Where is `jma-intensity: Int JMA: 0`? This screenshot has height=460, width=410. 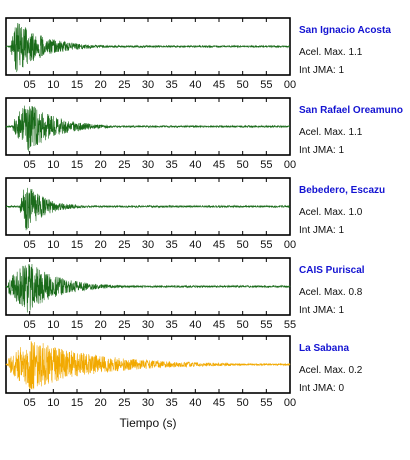 jma-intensity: Int JMA: 0 is located at coordinates (321, 388).